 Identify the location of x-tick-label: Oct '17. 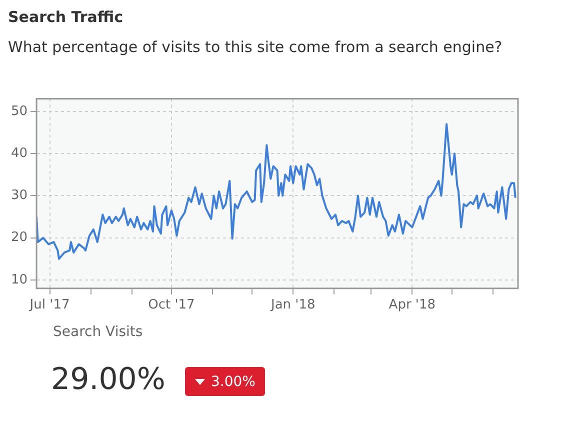
(171, 305).